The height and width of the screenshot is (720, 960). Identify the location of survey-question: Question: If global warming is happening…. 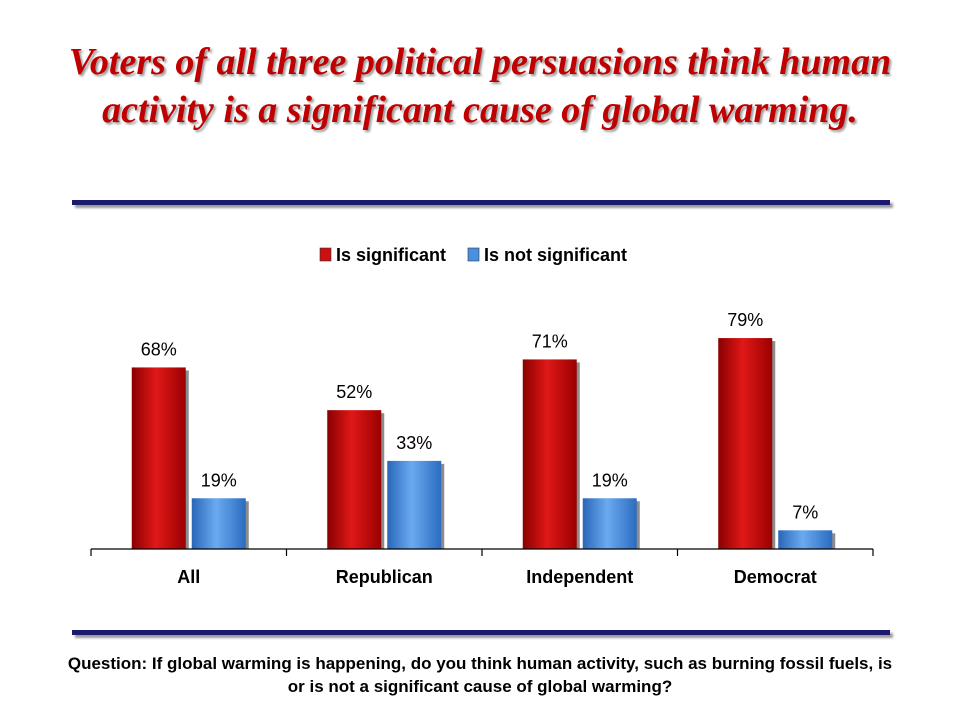
(480, 675).